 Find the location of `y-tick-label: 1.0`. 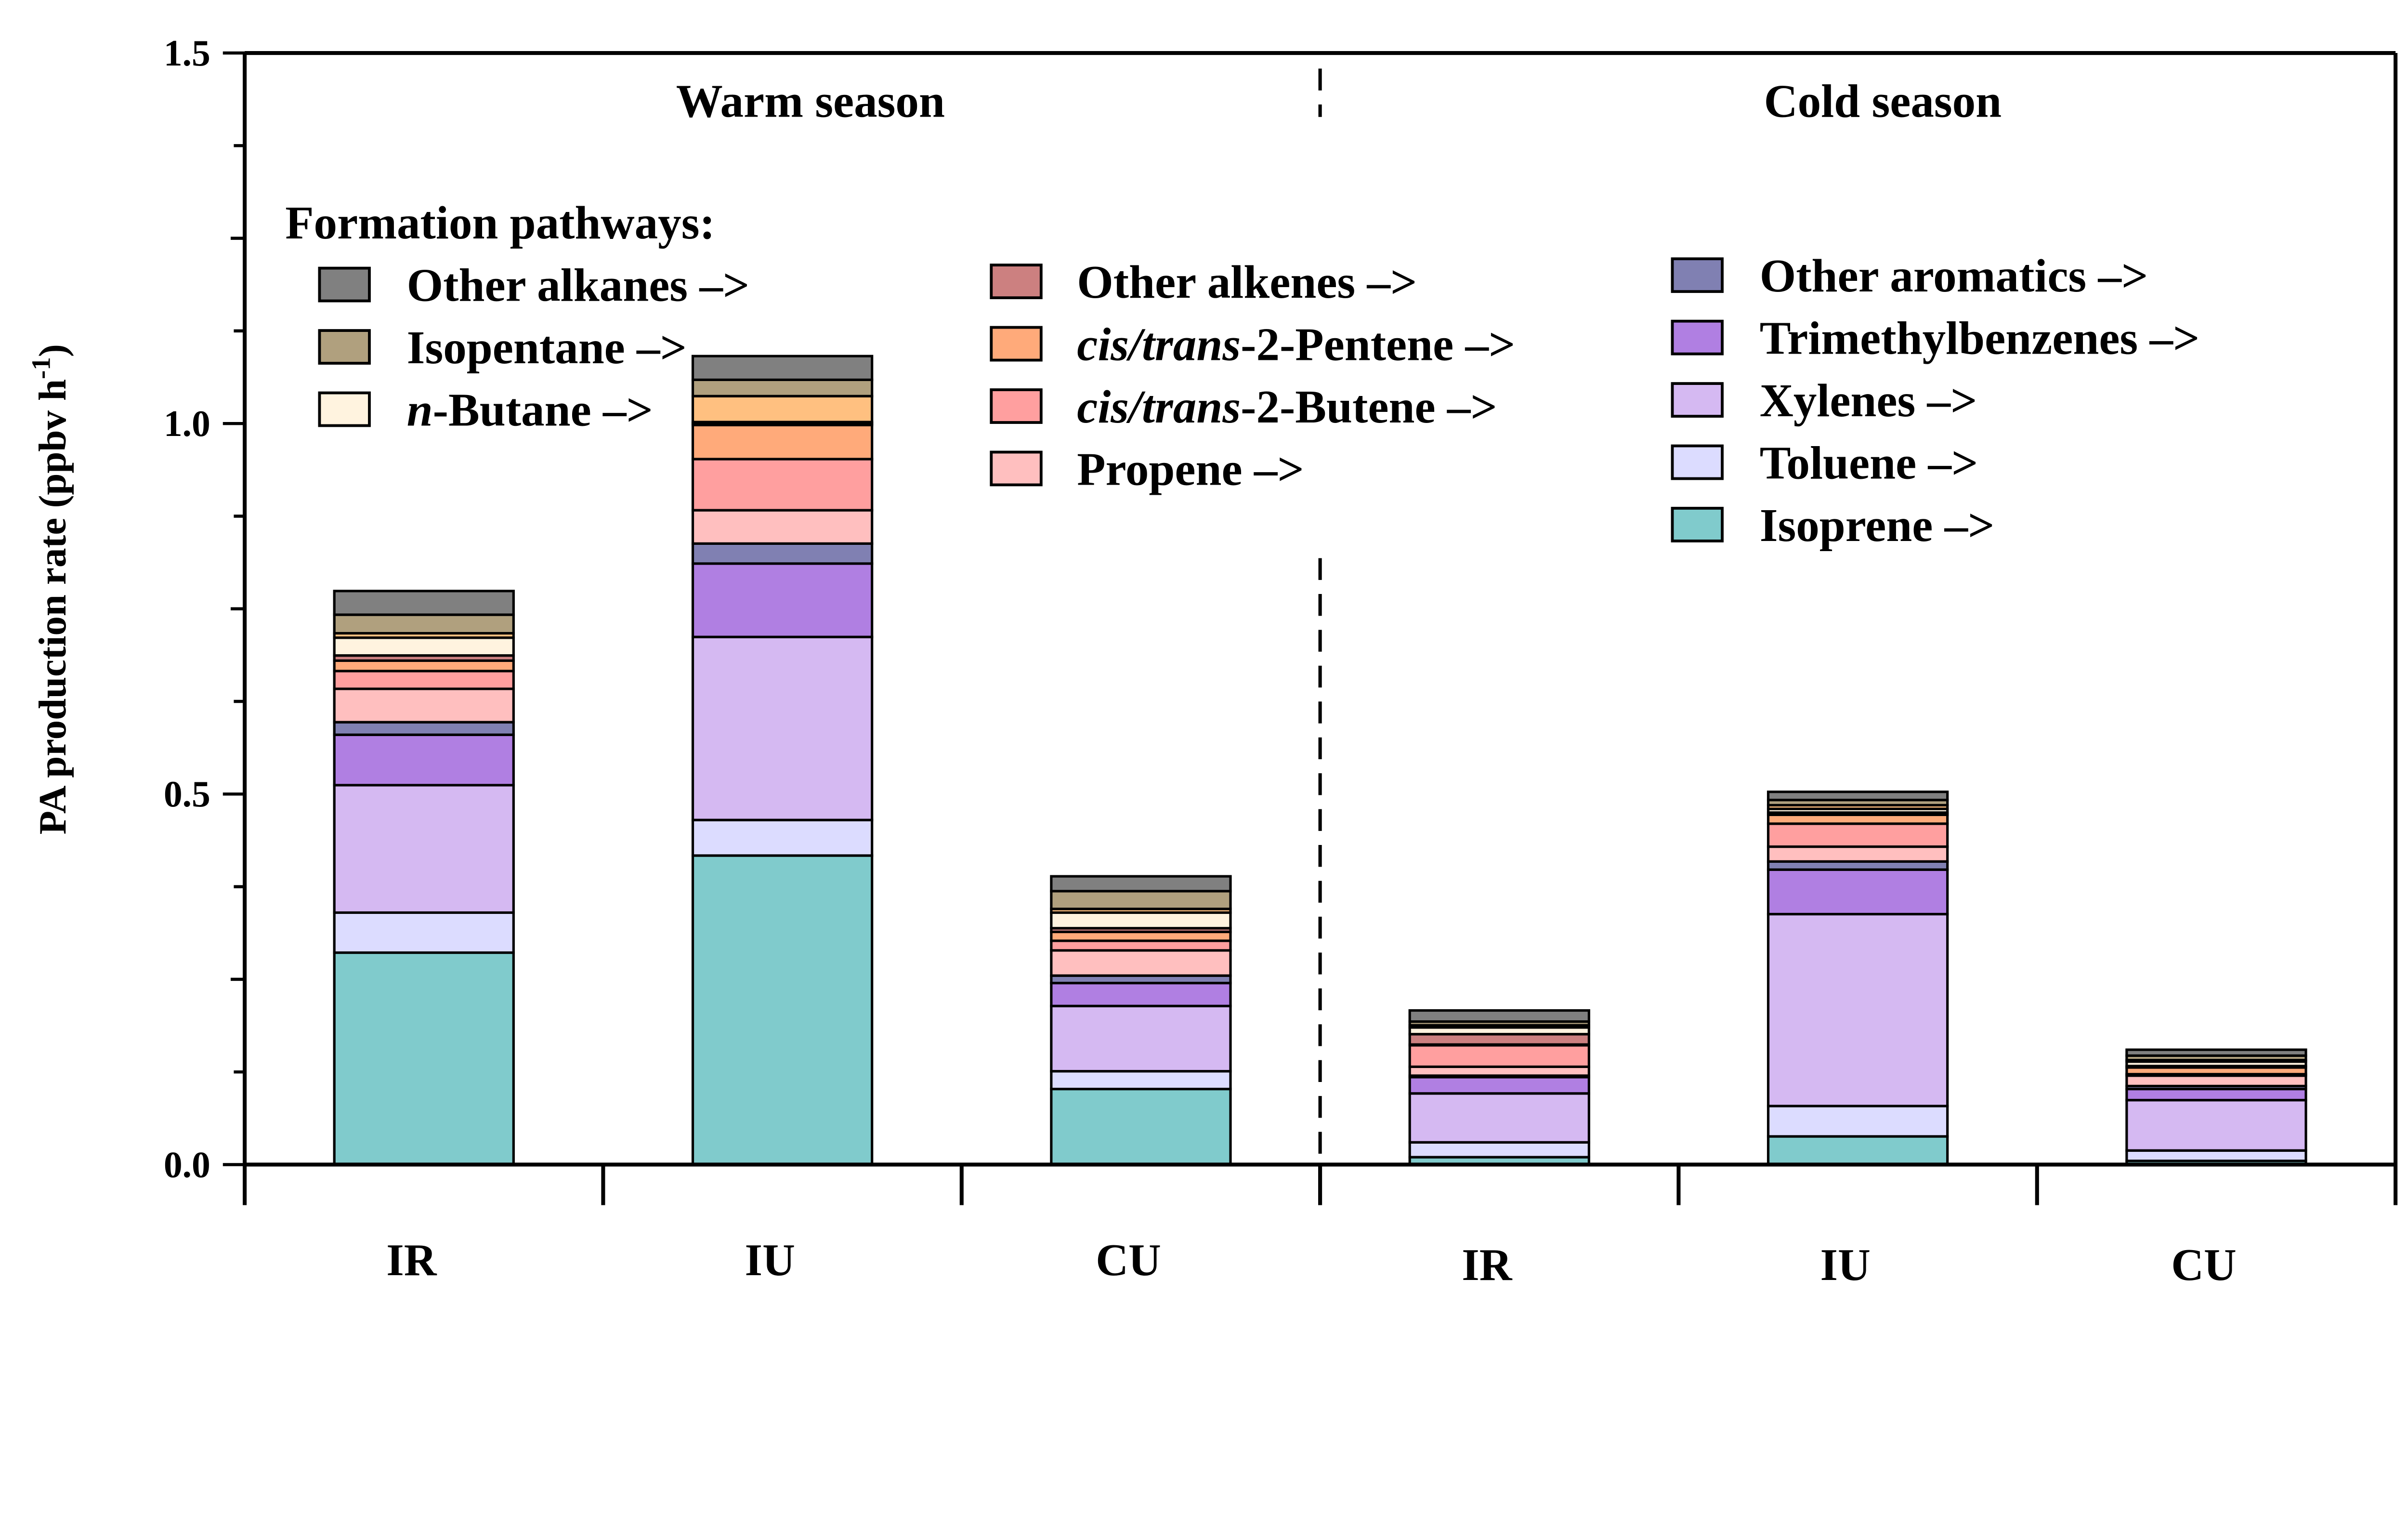

y-tick-label: 1.0 is located at coordinates (187, 423).